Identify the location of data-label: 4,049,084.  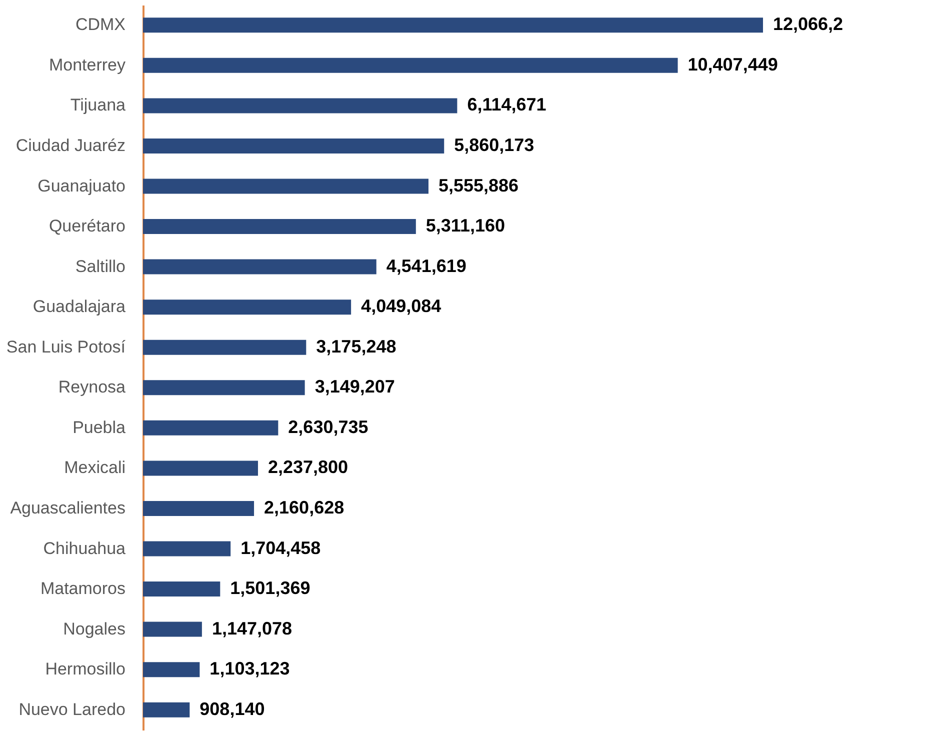
(401, 306).